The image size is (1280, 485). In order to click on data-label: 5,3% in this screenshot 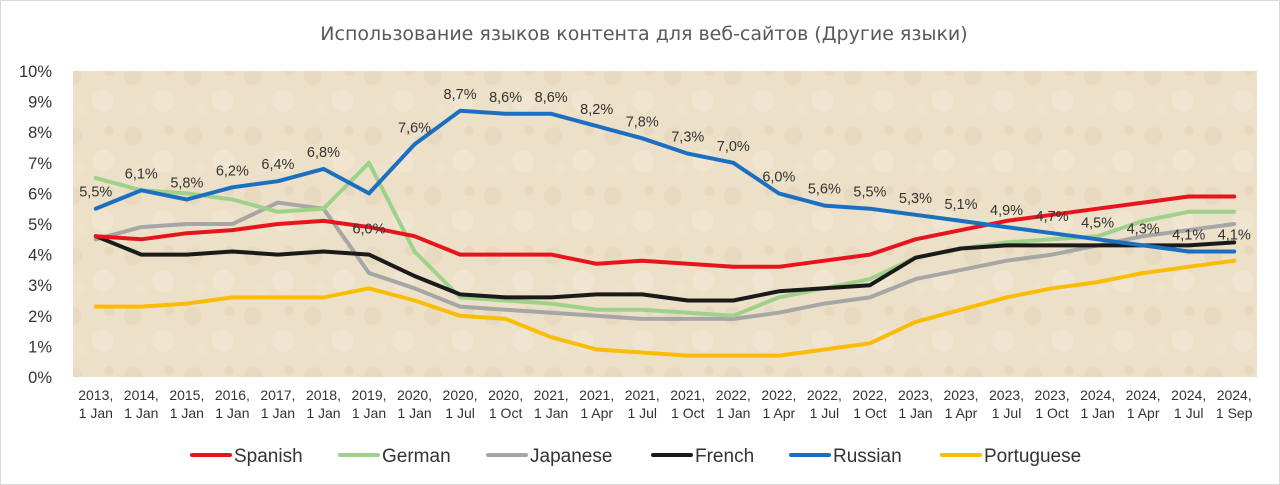, I will do `click(915, 199)`.